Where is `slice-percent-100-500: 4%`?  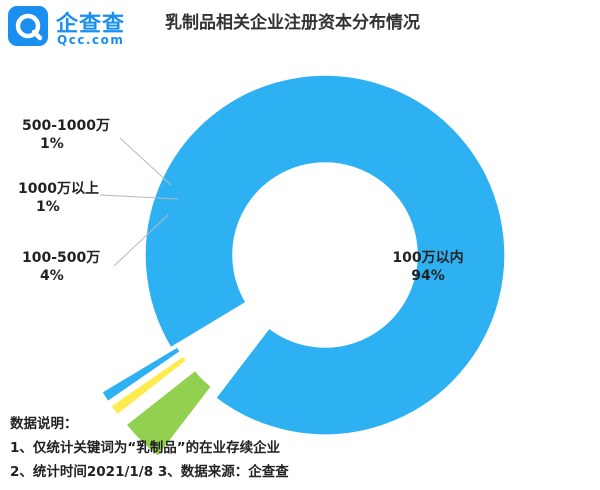
slice-percent-100-500: 4% is located at coordinates (52, 276).